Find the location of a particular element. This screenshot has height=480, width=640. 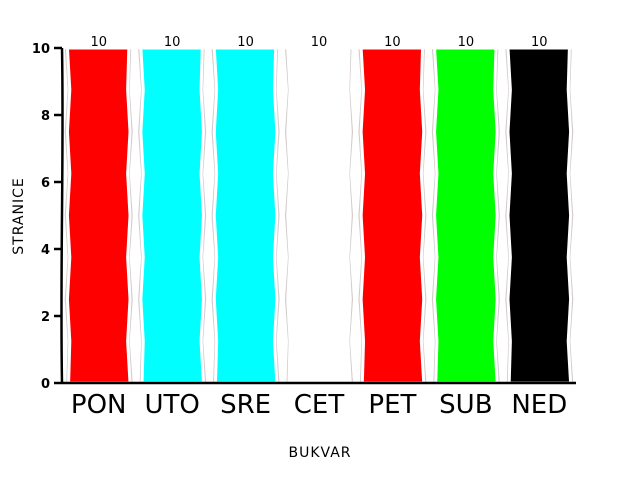

bar-sre is located at coordinates (245, 215).